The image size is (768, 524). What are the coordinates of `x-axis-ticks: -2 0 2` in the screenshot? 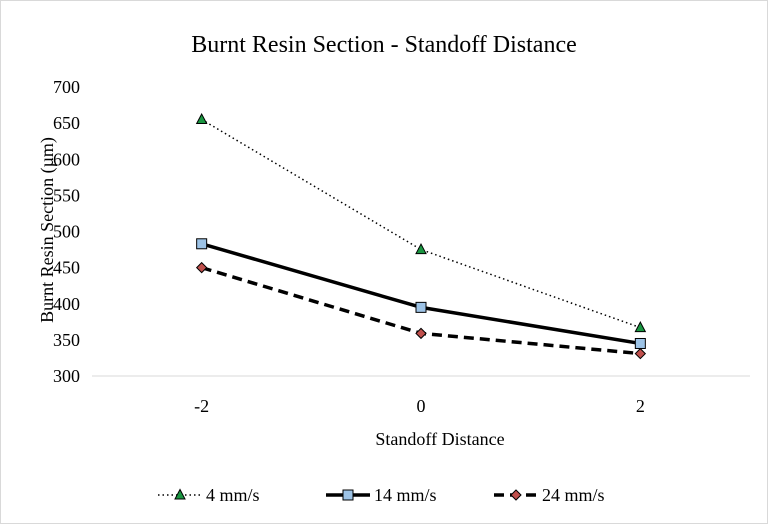 It's located at (419, 406).